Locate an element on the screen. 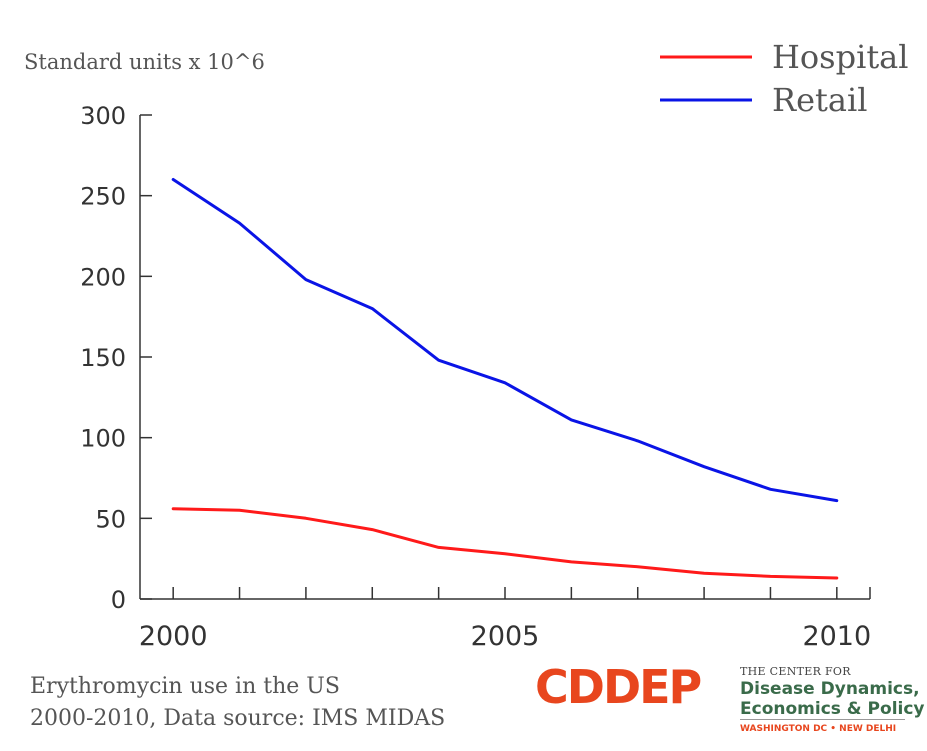 Image resolution: width=927 pixels, height=751 pixels. logo-cities: WASHINGTON DC • NEW DELHI is located at coordinates (818, 729).